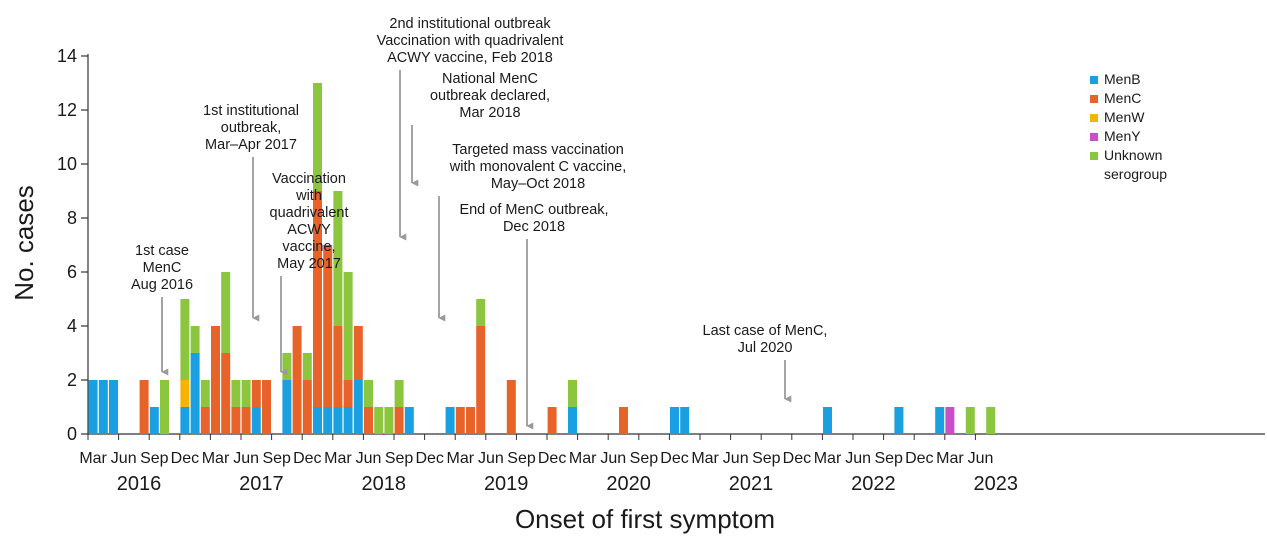 The height and width of the screenshot is (541, 1267). What do you see at coordinates (1135, 174) in the screenshot?
I see `legend-label: serogroup` at bounding box center [1135, 174].